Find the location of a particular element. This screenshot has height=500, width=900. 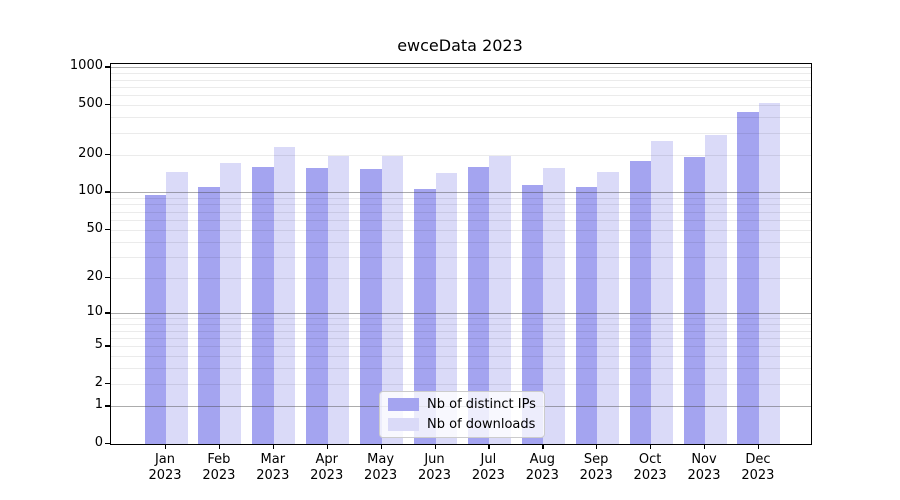

legend-label-distinct-ips: Nb of distinct IPs is located at coordinates (481, 404).